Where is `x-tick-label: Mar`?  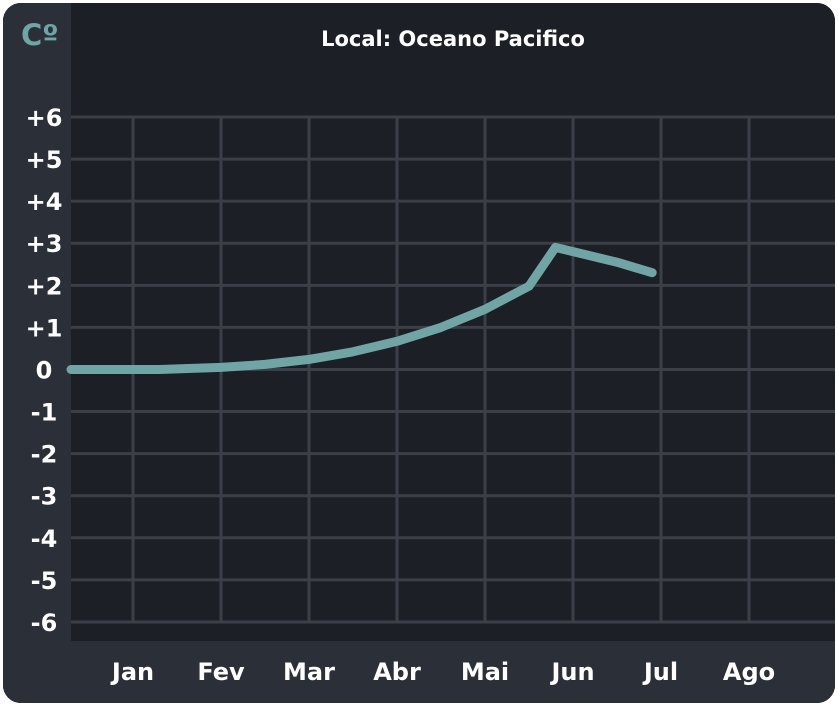
x-tick-label: Mar is located at coordinates (309, 672).